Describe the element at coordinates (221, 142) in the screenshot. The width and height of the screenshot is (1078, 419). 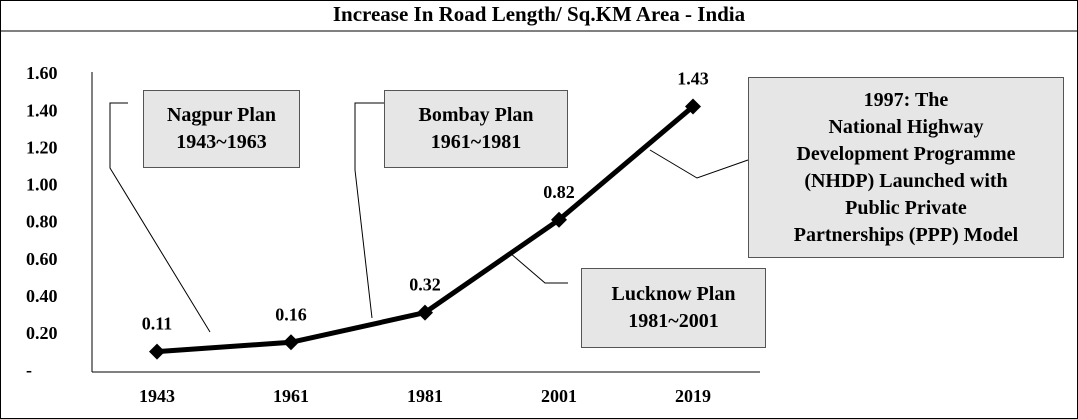
I see `annotation-text: 1943~1963` at that location.